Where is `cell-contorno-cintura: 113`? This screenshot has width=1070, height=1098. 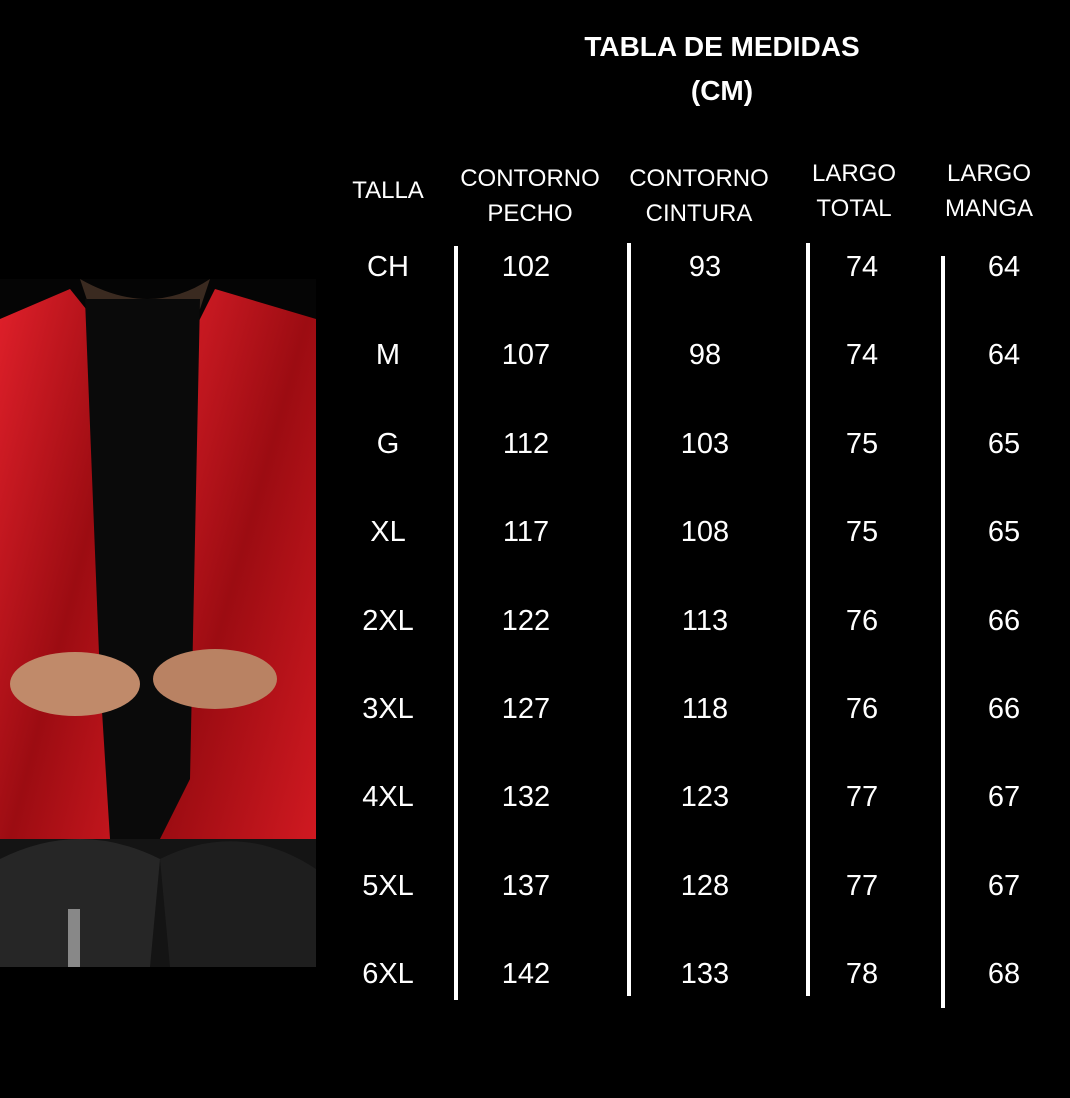
cell-contorno-cintura: 113 is located at coordinates (705, 620).